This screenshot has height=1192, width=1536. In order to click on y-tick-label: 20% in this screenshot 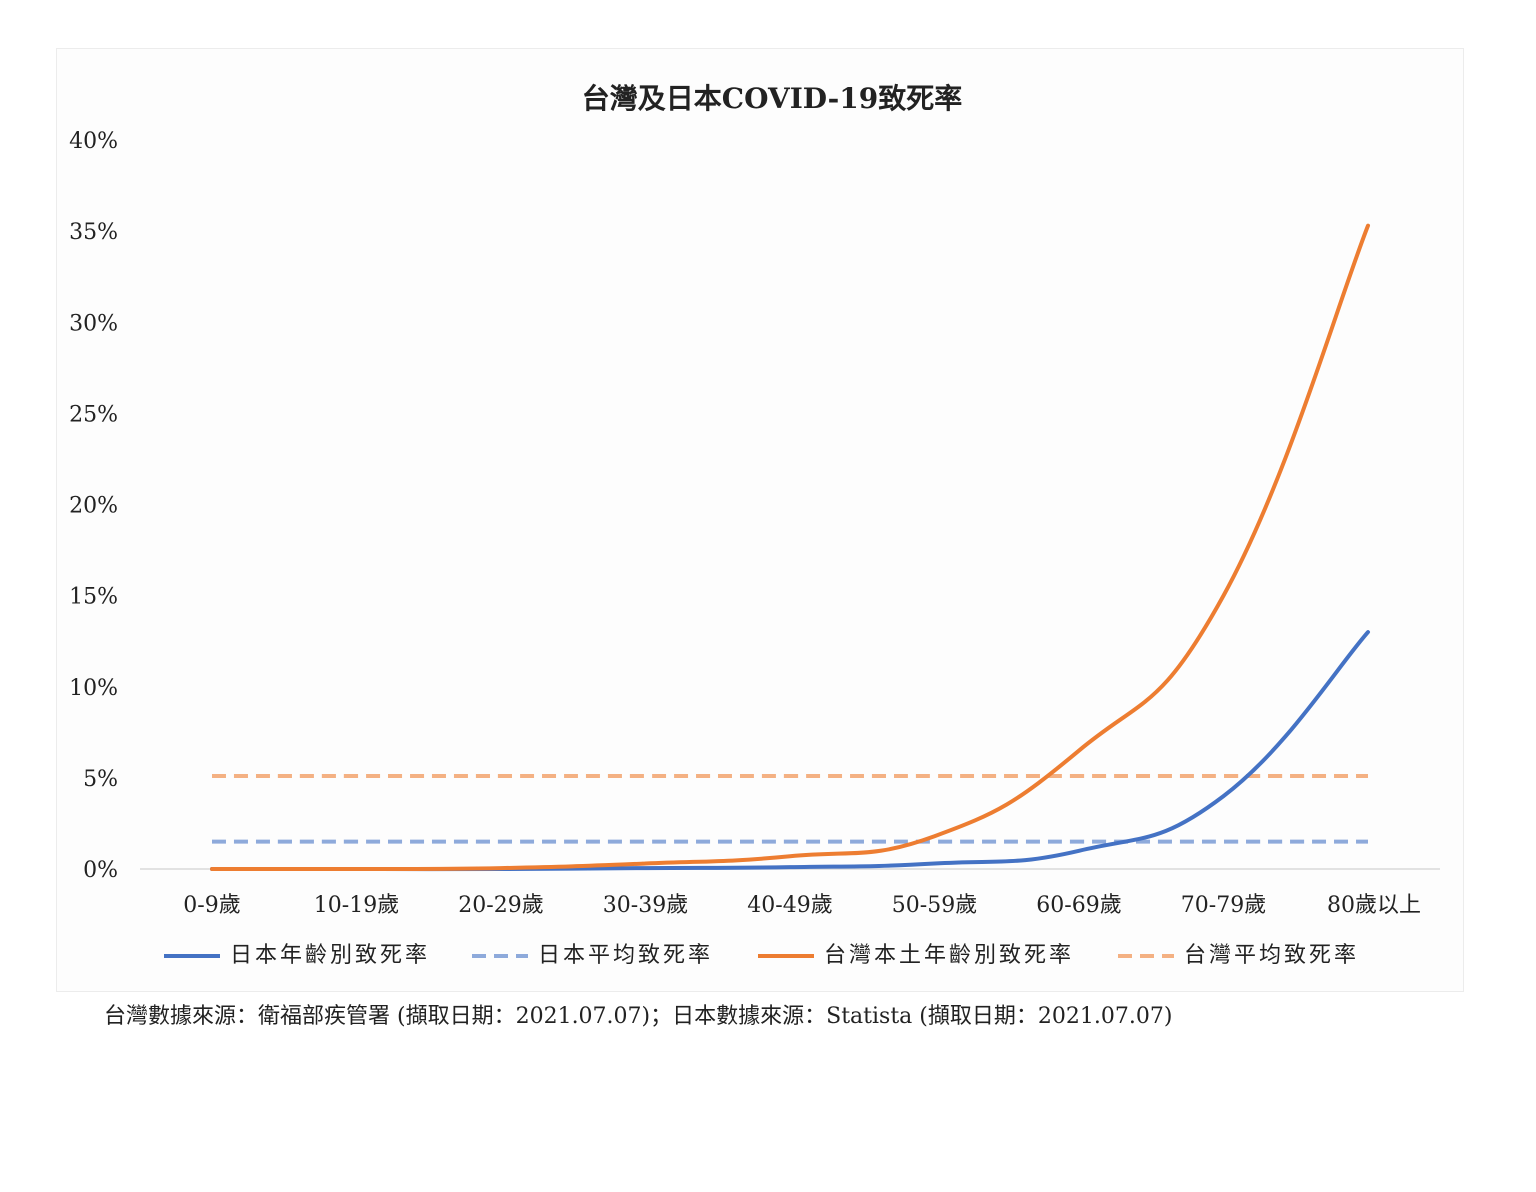, I will do `click(93, 506)`.